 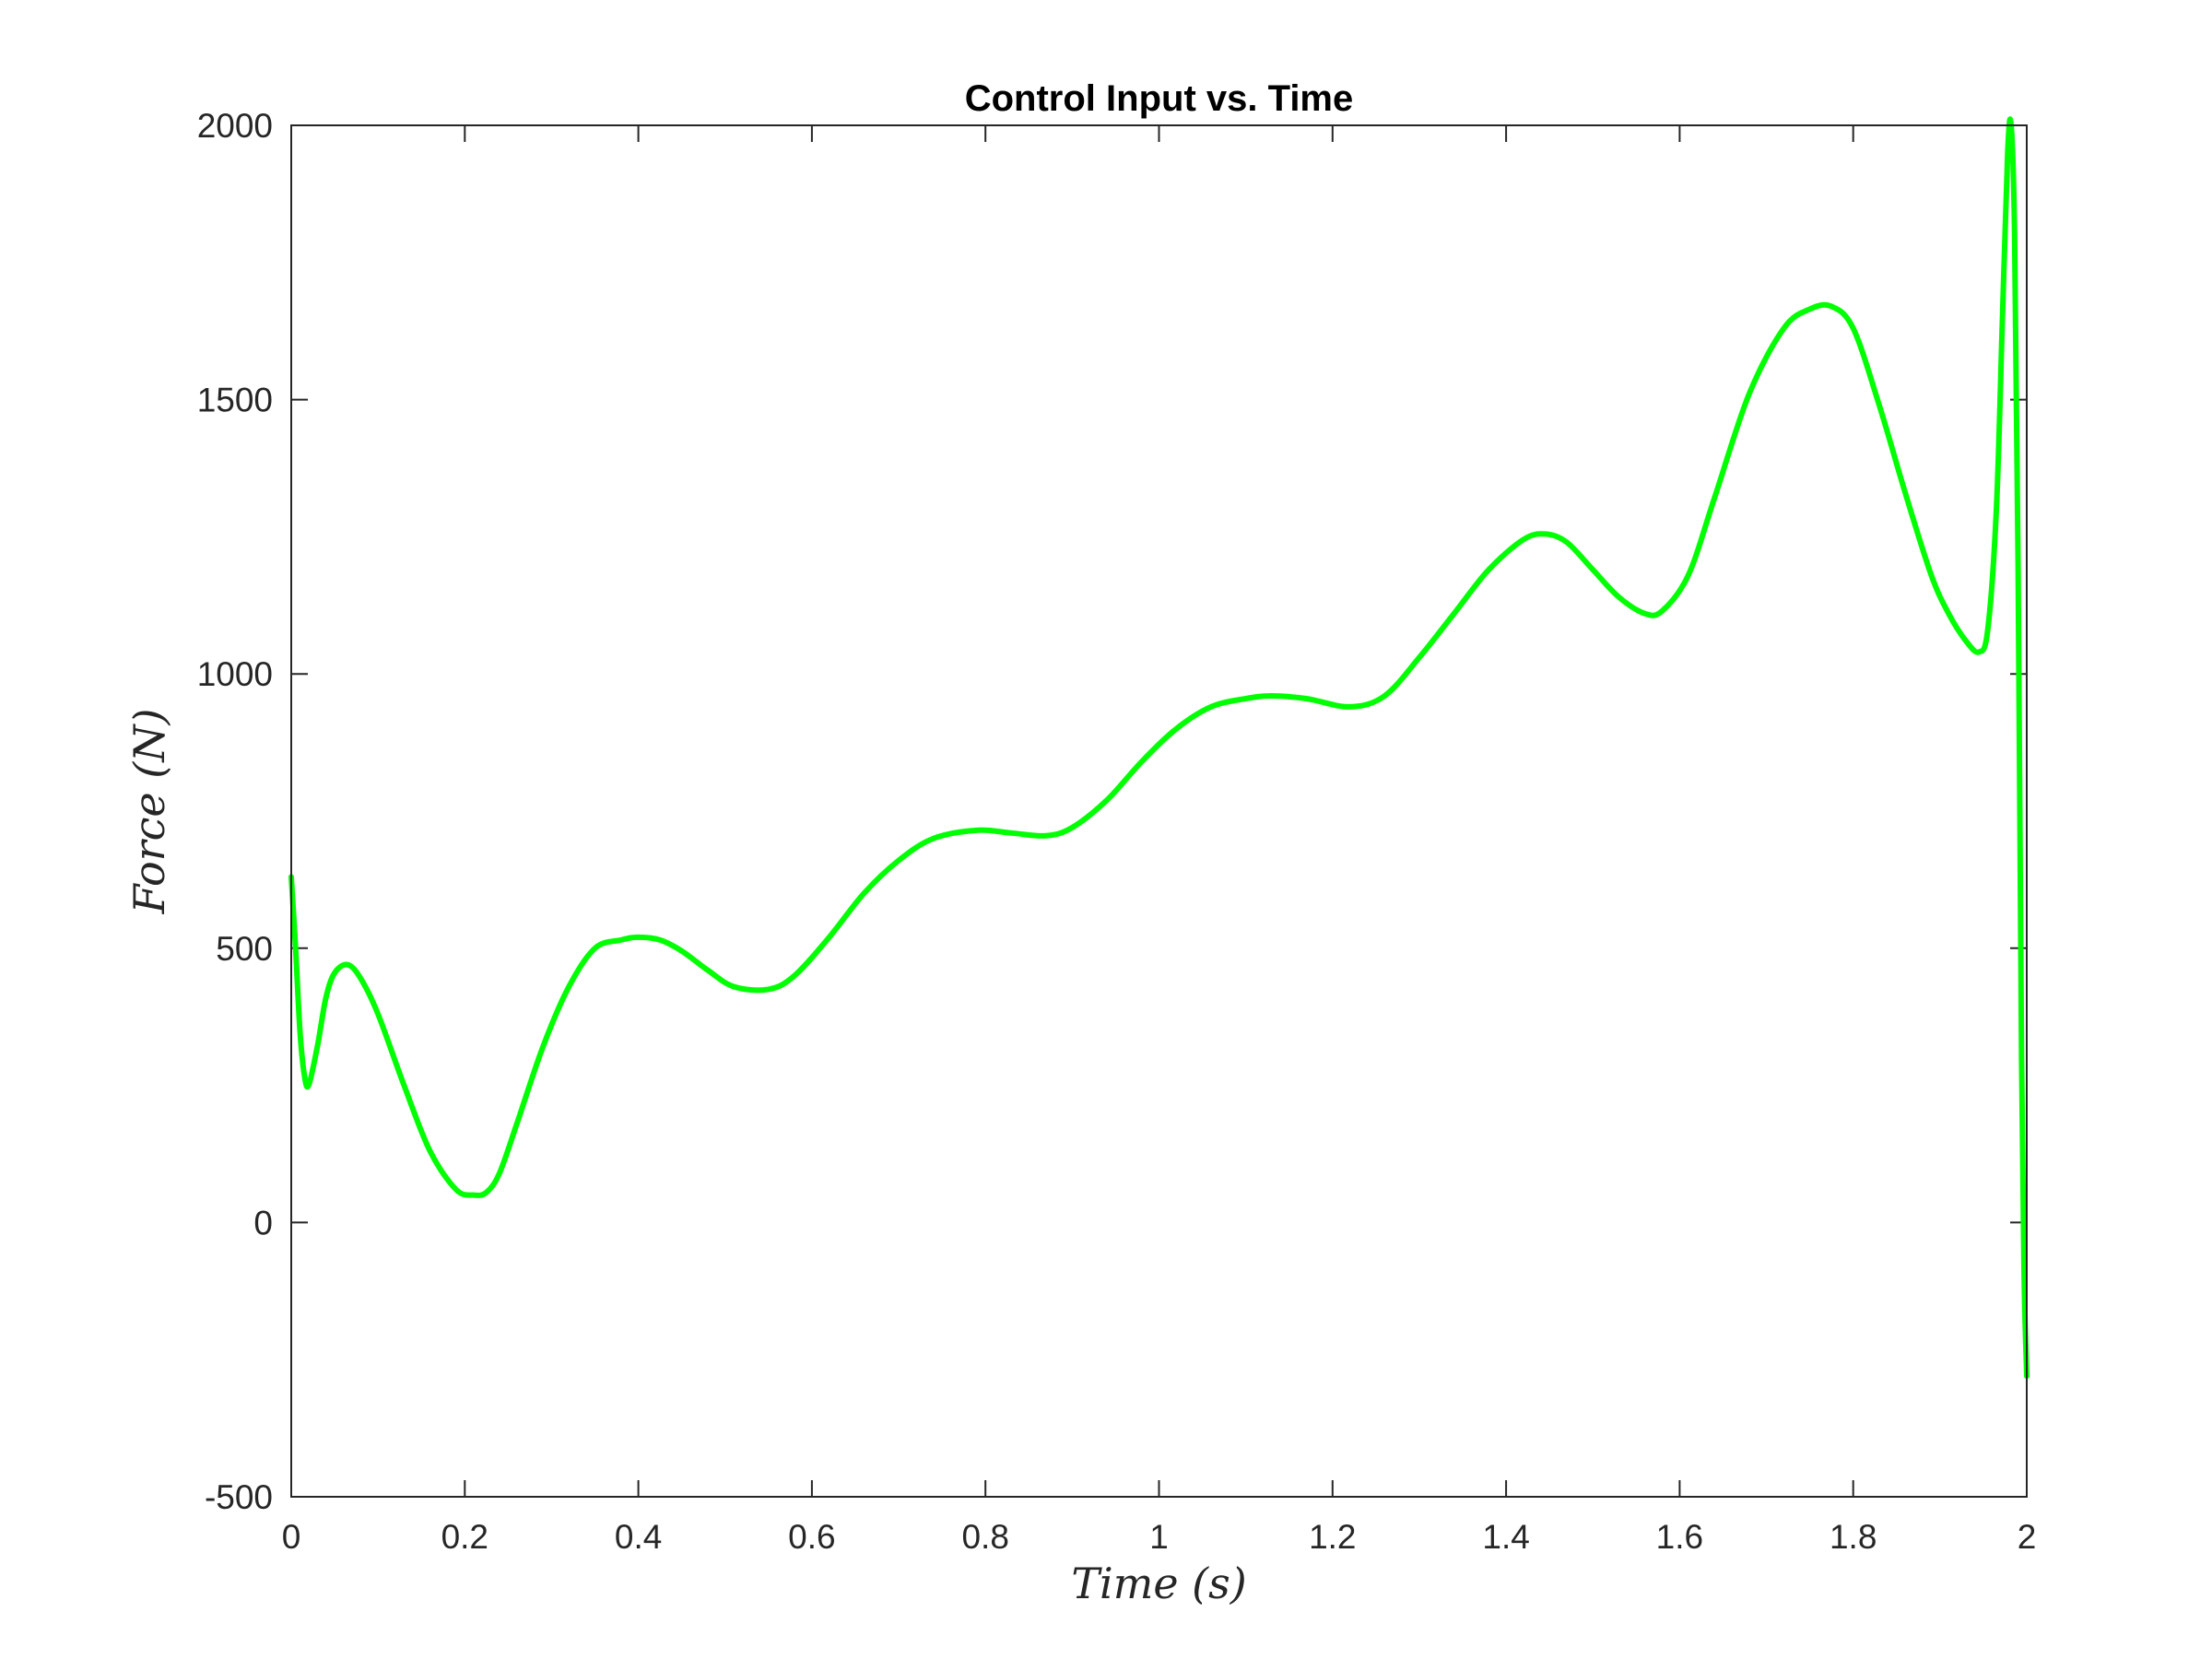 What do you see at coordinates (149, 812) in the screenshot?
I see `y-axis-label: Force (N)` at bounding box center [149, 812].